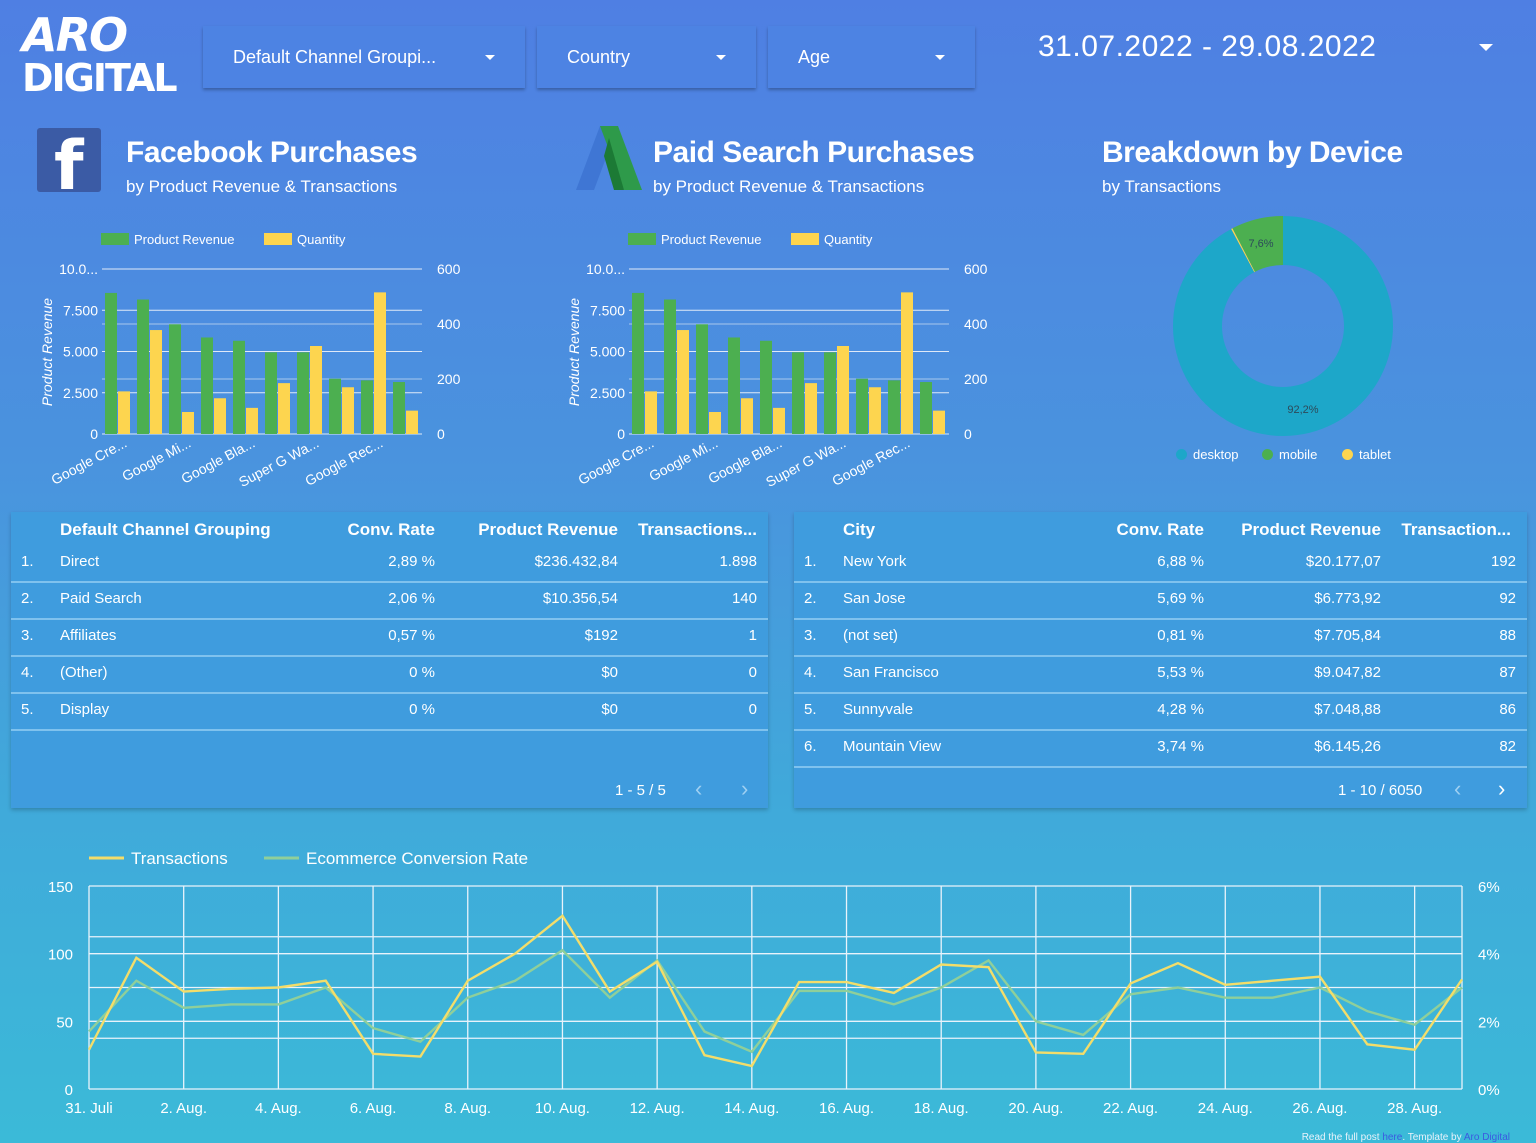  Describe the element at coordinates (878, 709) in the screenshot. I see `cell-name: Sunnyvale` at that location.